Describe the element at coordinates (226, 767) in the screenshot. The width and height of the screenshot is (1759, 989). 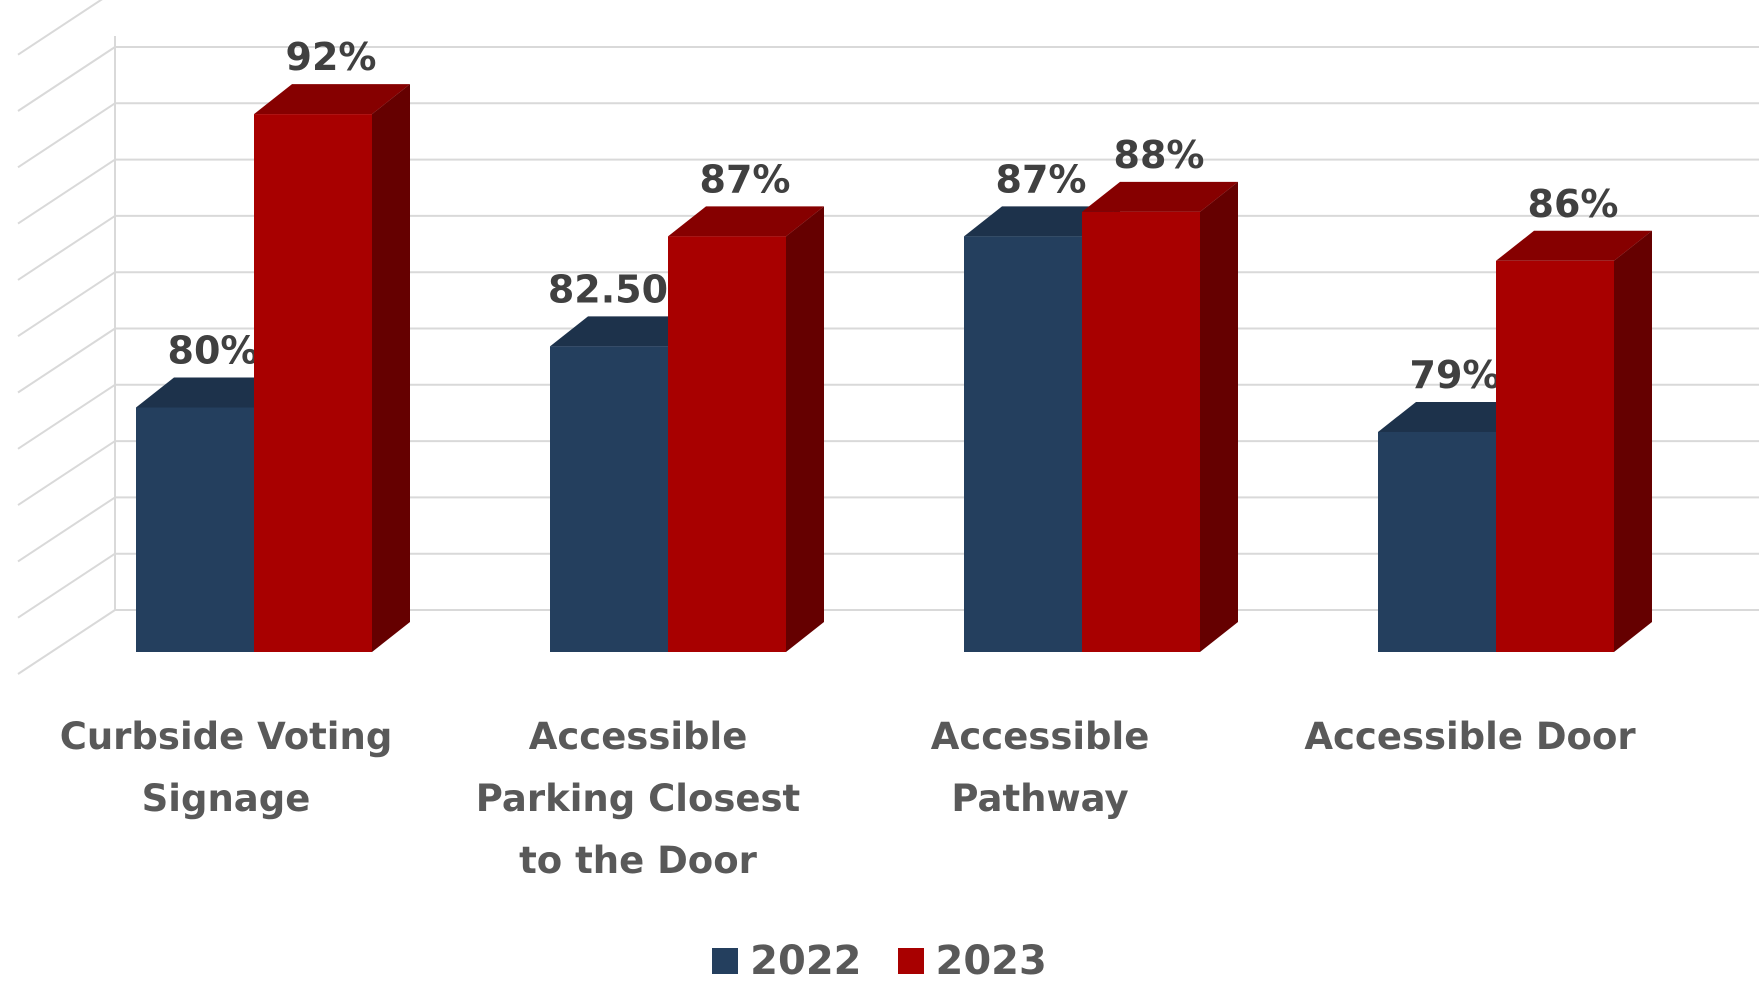
I see `category-label-curbside-voting-signage: Curbside Voting Signage` at that location.